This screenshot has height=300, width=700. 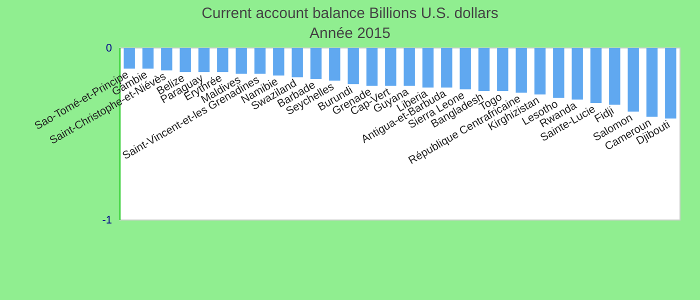 I want to click on y-tick-label: 0, so click(x=109, y=48).